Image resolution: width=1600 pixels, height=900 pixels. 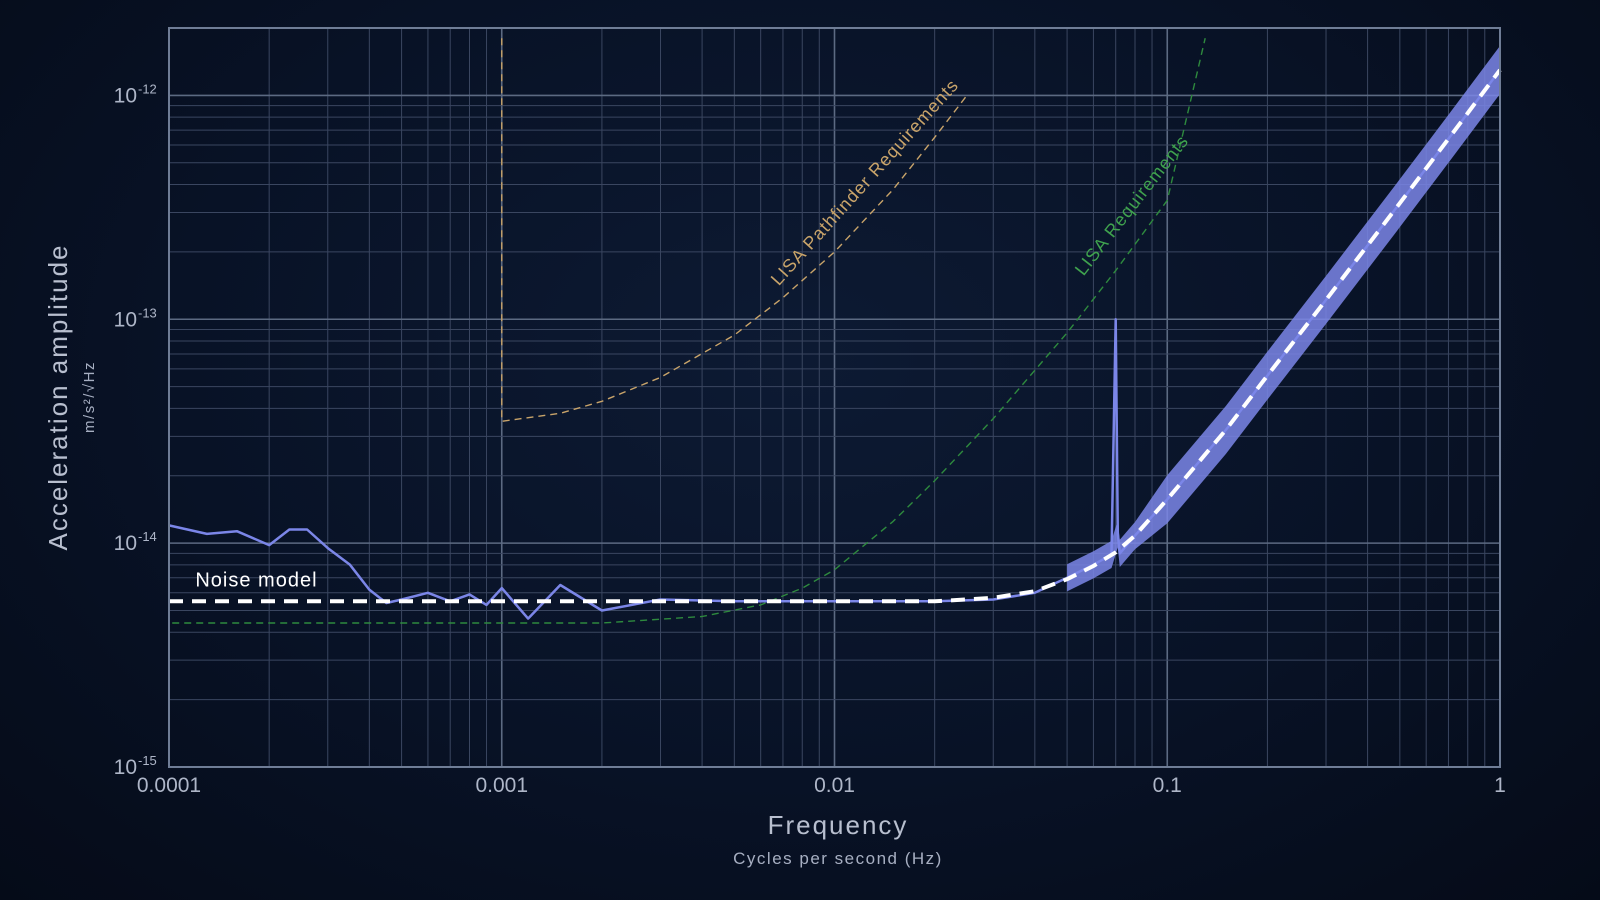 What do you see at coordinates (169, 785) in the screenshot?
I see `x-tick-label: 0.0001` at bounding box center [169, 785].